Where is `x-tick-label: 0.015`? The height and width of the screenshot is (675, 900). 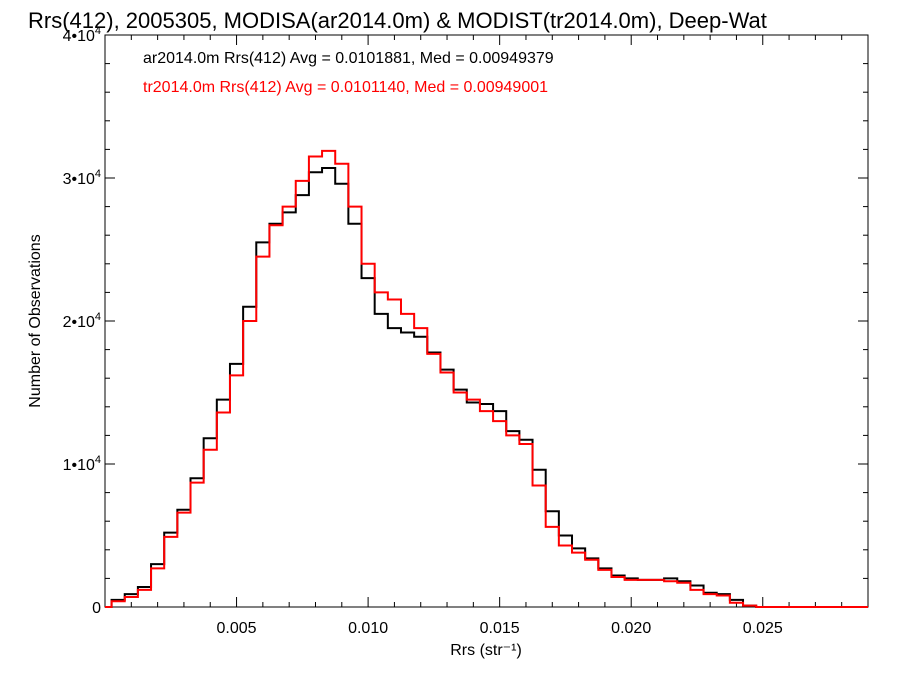 x-tick-label: 0.015 is located at coordinates (500, 628).